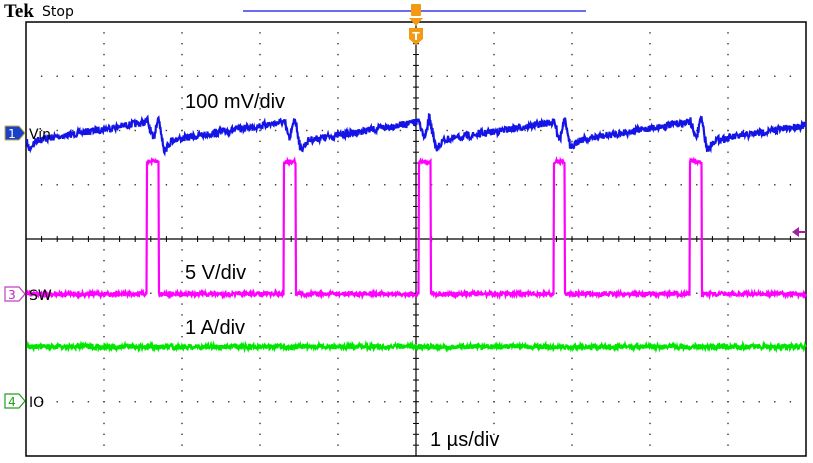  I want to click on svg-text: 4, so click(12, 402).